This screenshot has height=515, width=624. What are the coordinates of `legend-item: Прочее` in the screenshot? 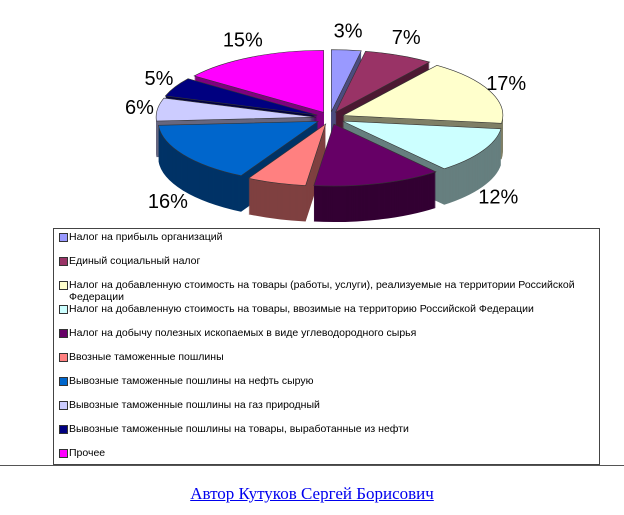 It's located at (82, 453).